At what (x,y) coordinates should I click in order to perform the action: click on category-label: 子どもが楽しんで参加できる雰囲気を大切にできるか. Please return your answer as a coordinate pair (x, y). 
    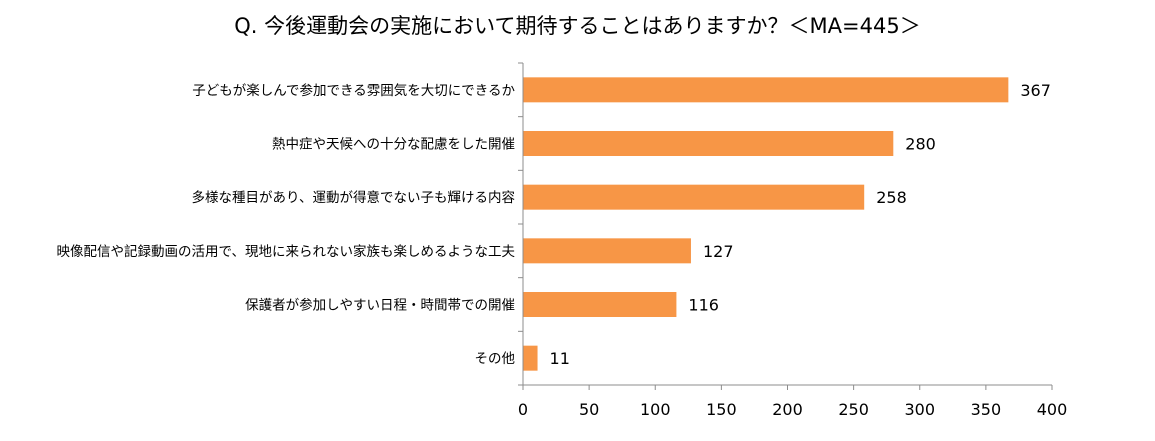
    Looking at the image, I should click on (353, 90).